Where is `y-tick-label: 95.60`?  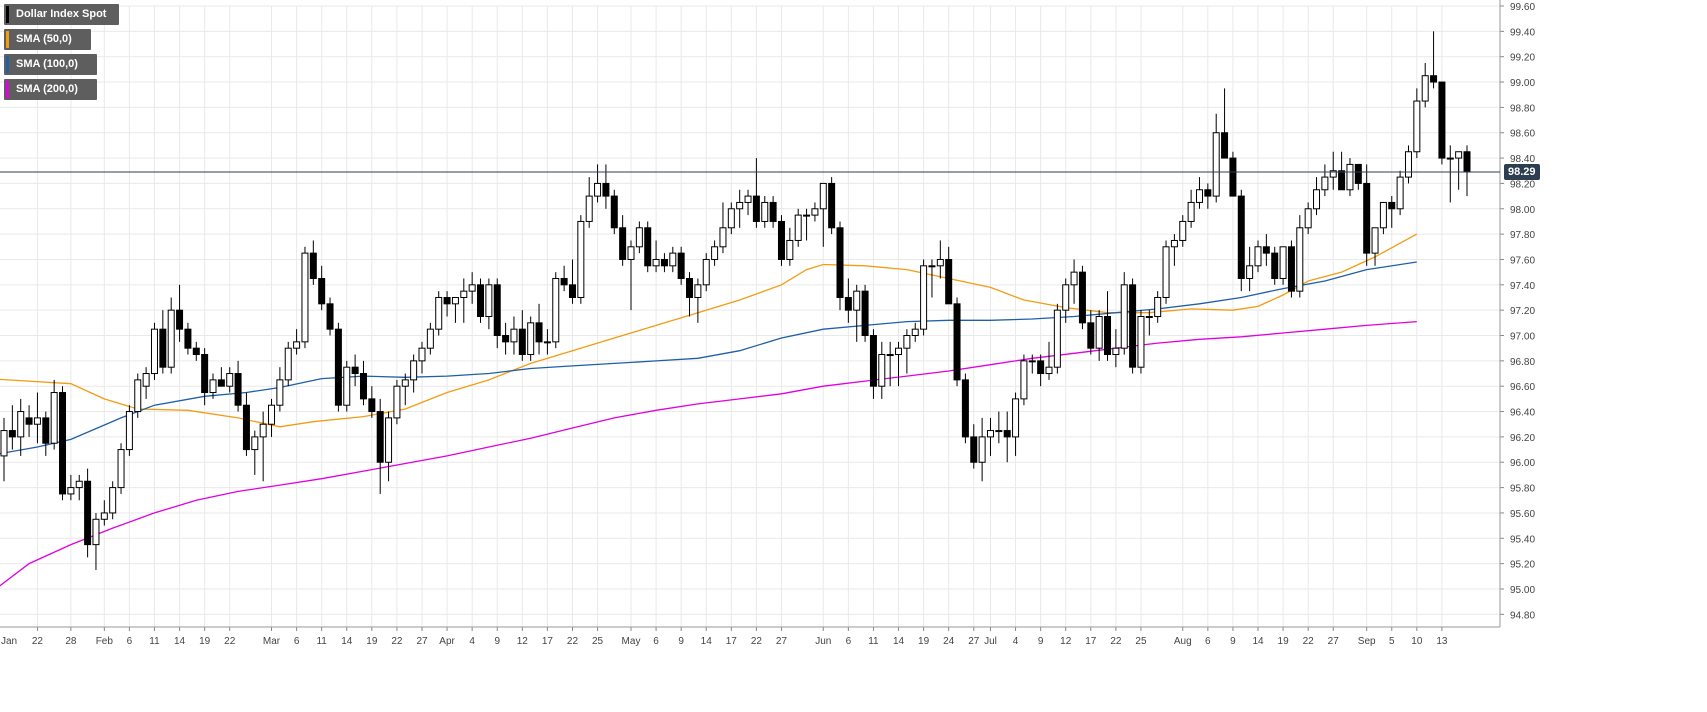 y-tick-label: 95.60 is located at coordinates (1522, 514).